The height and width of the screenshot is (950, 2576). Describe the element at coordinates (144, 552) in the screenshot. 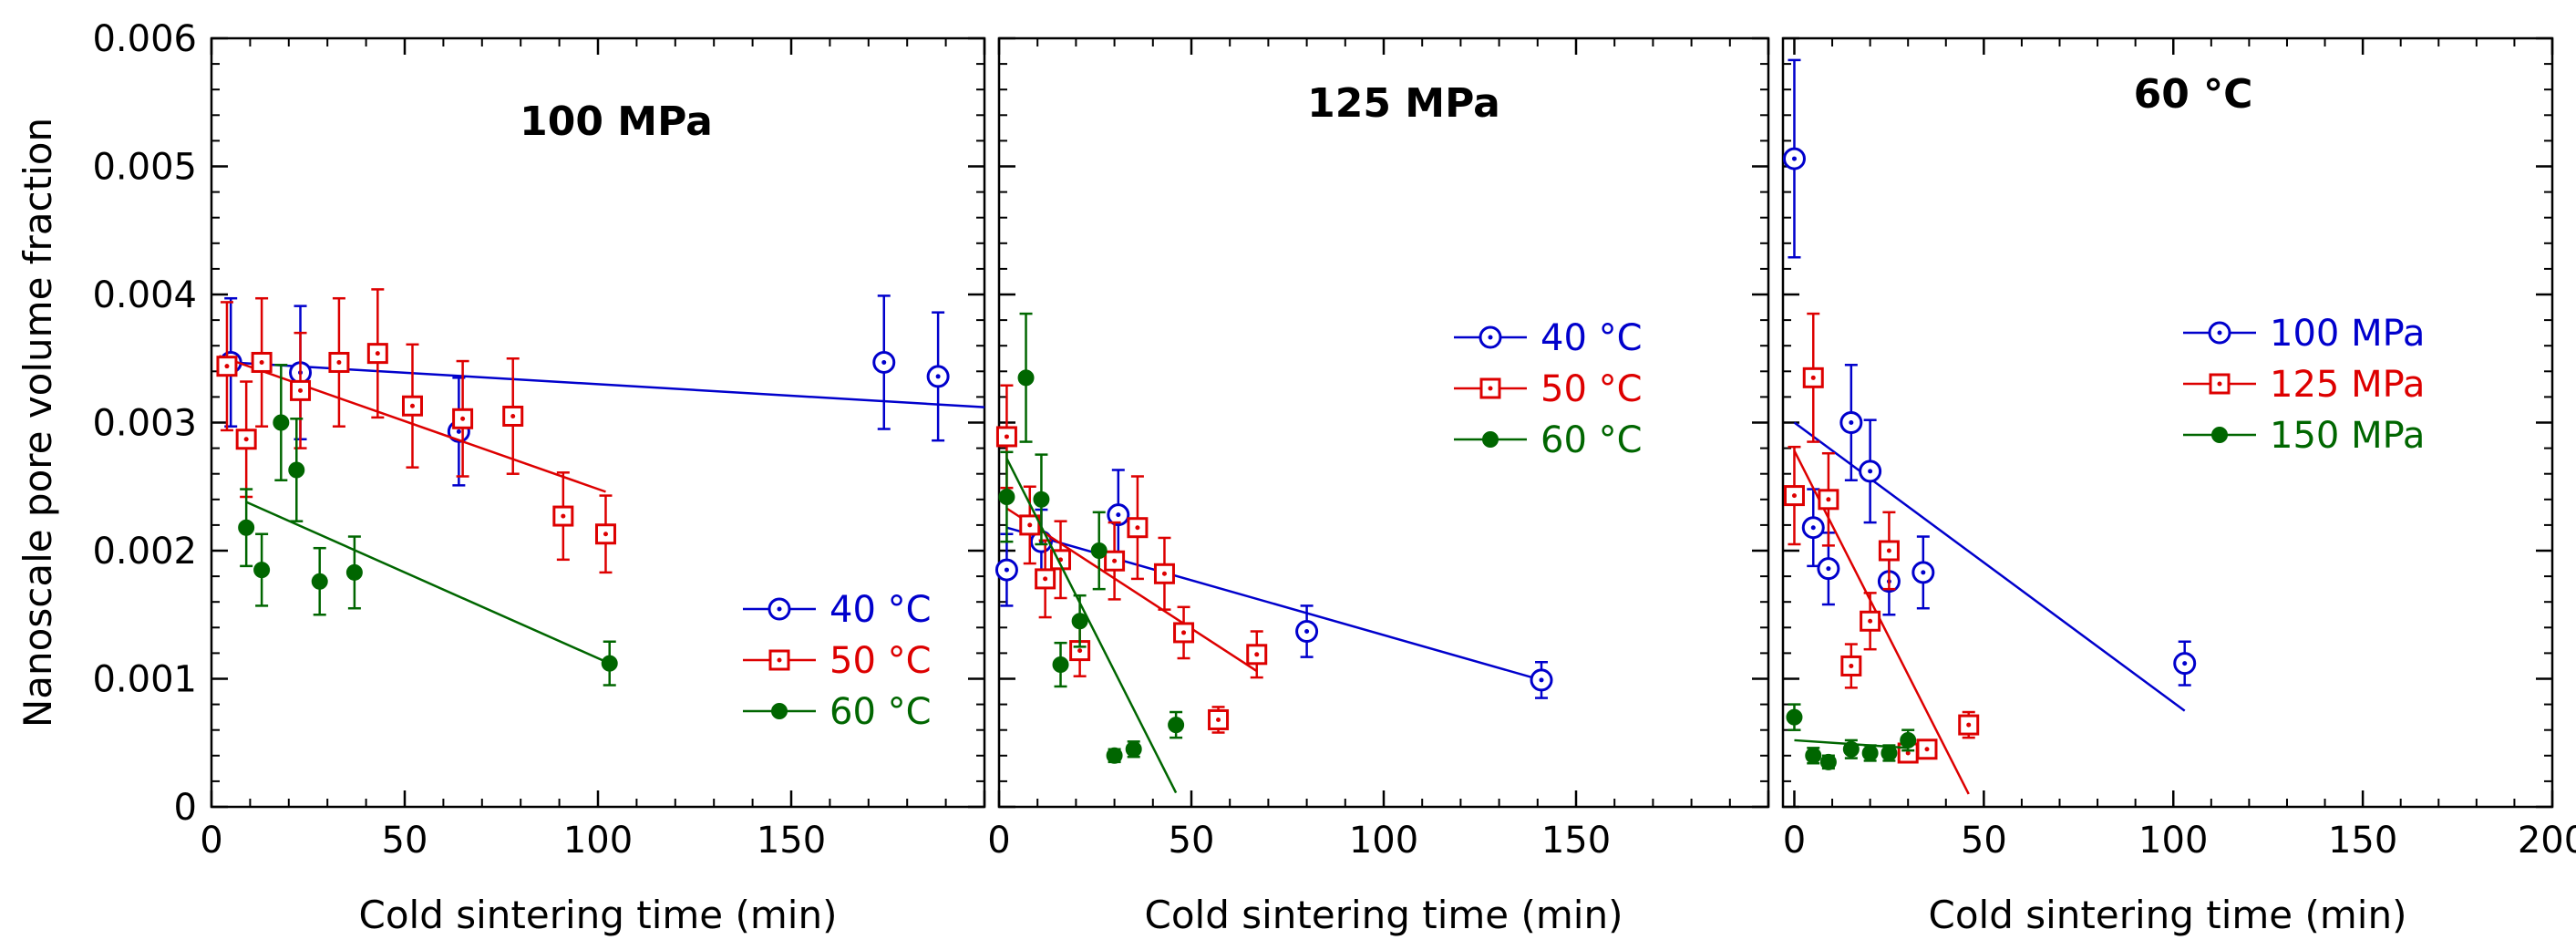

I see `y-tick-label: 0.002` at that location.